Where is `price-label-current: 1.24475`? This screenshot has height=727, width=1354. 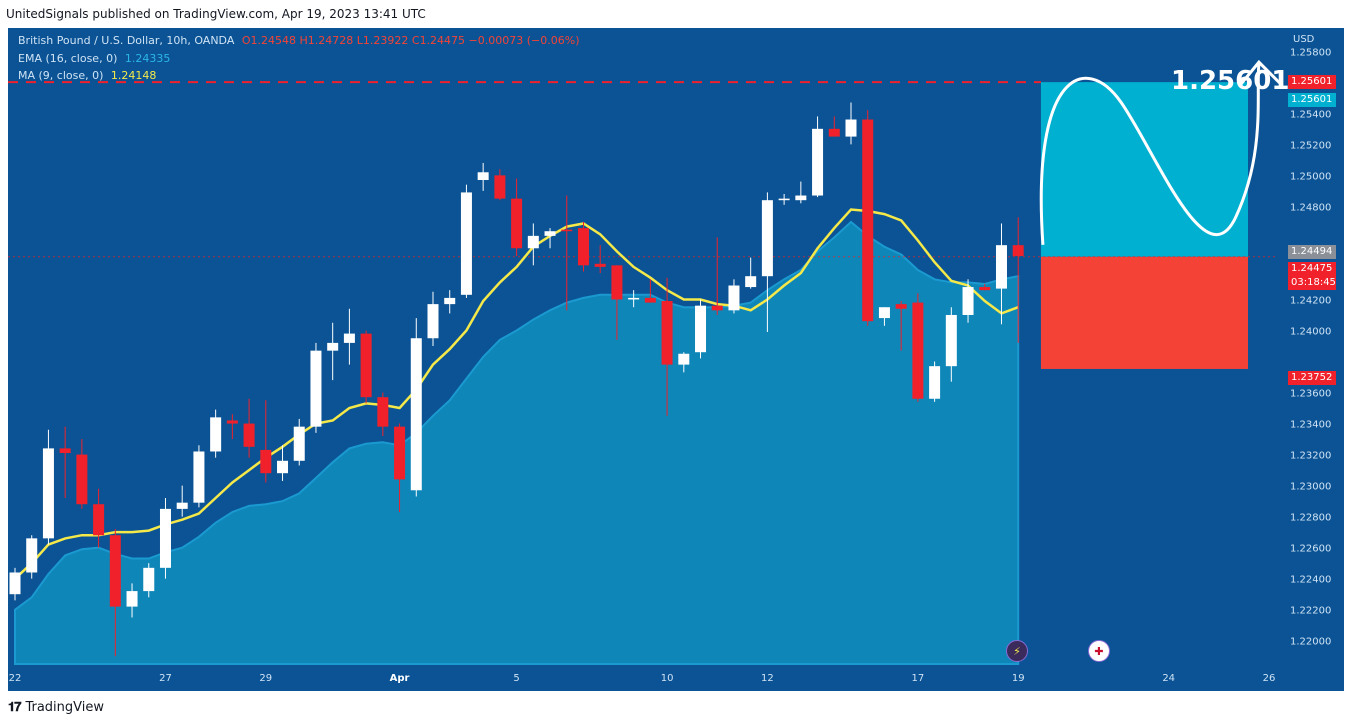 price-label-current: 1.24475 is located at coordinates (1312, 269).